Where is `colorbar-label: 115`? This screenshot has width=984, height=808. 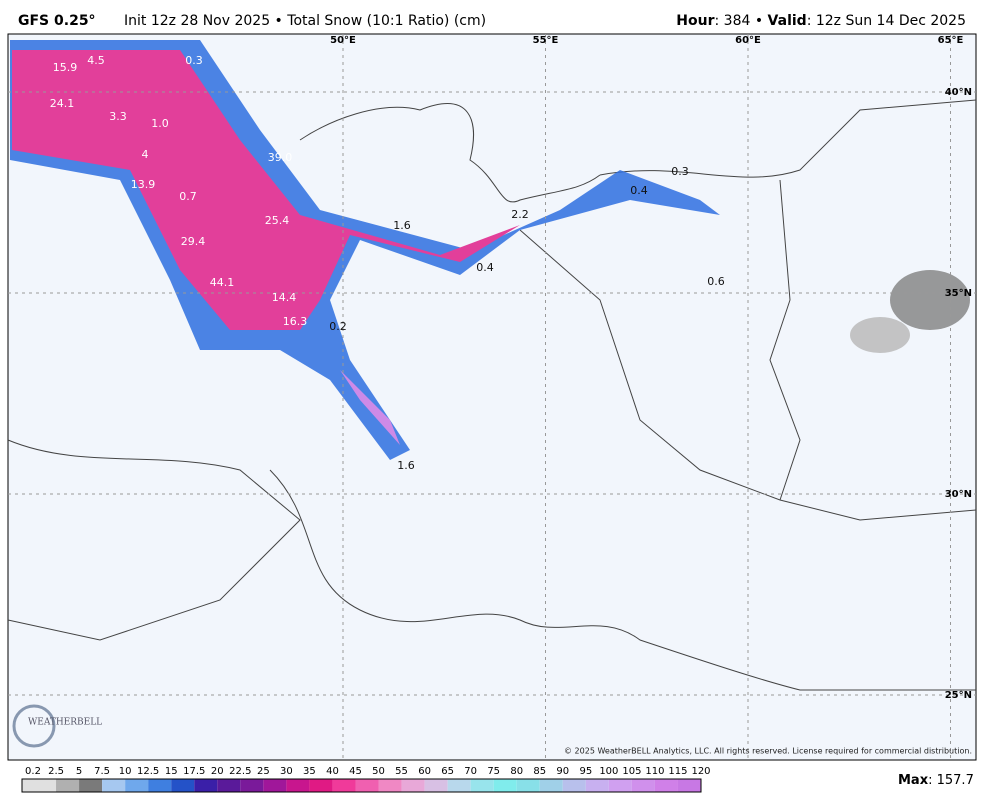
colorbar-label: 115 is located at coordinates (677, 771).